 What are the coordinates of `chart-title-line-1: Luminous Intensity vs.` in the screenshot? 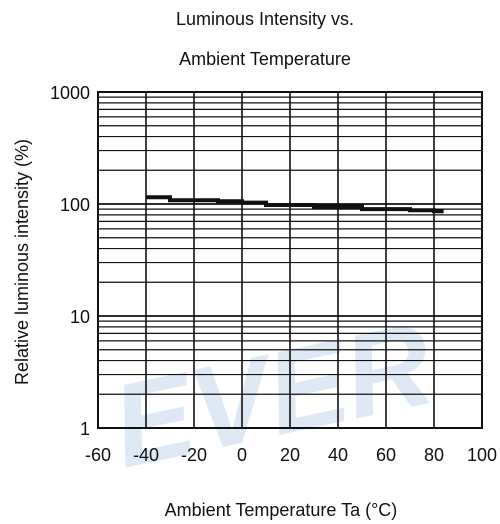 It's located at (265, 19).